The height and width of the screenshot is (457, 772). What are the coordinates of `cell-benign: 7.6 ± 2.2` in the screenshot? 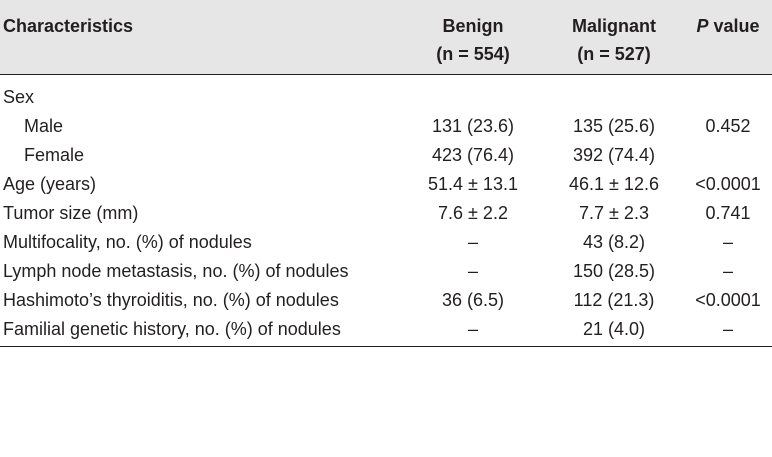 It's located at (473, 213).